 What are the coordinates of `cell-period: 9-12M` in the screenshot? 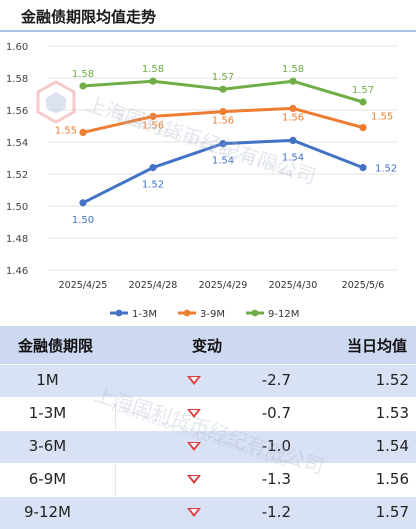 It's located at (47, 512).